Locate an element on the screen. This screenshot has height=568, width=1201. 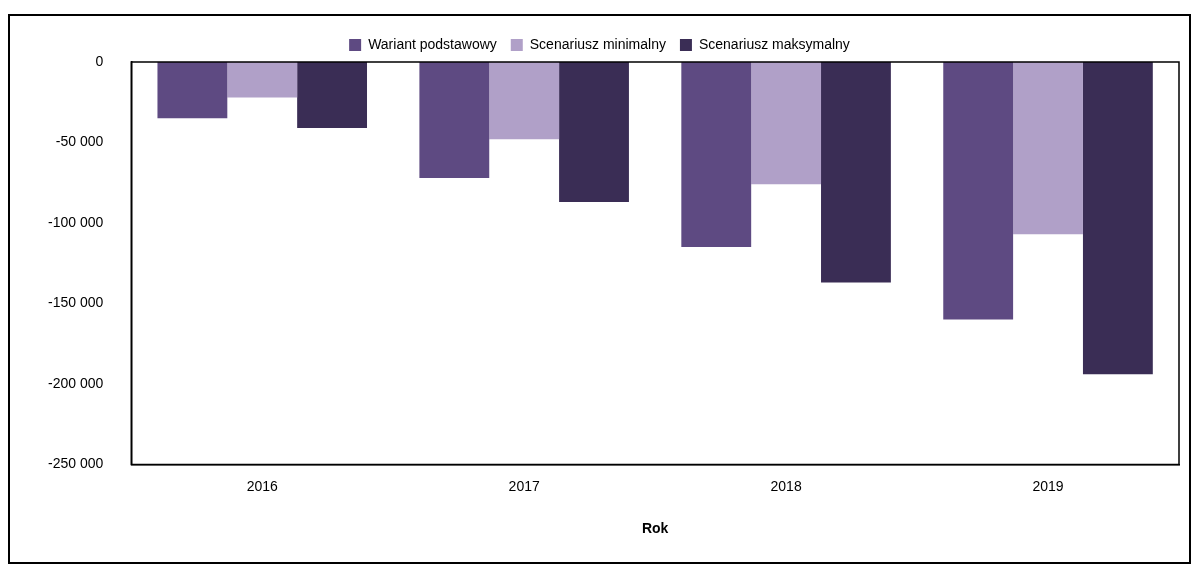
x-tick-label: 2017 is located at coordinates (524, 485).